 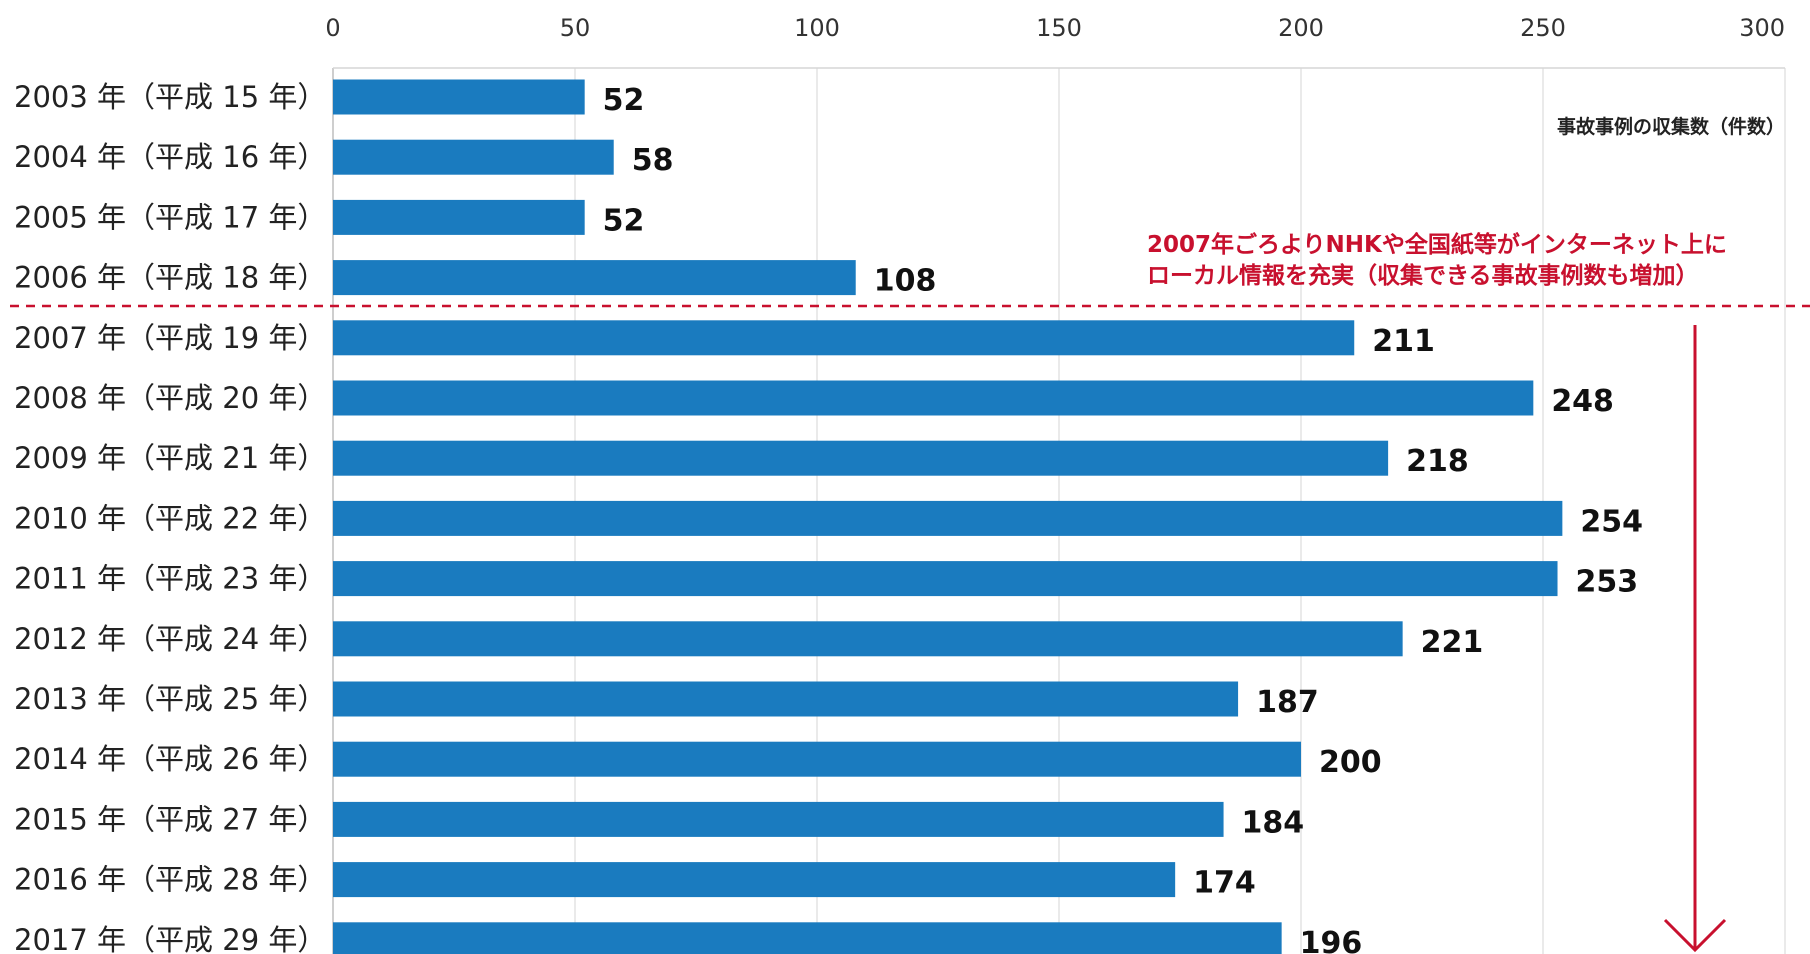 What do you see at coordinates (170, 938) in the screenshot?
I see `category-label: 2017 年（平成 29 年）` at bounding box center [170, 938].